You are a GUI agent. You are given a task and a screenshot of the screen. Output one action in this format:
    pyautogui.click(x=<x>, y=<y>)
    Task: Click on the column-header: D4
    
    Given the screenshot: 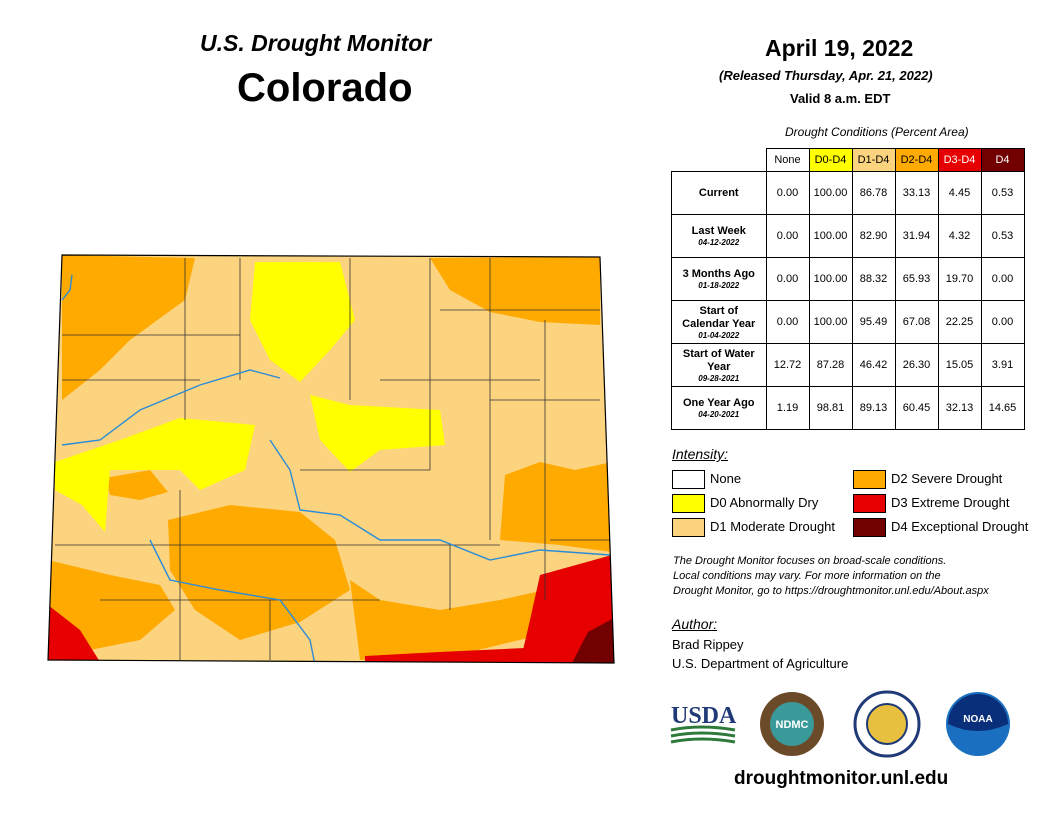 What is the action you would take?
    pyautogui.click(x=1002, y=160)
    